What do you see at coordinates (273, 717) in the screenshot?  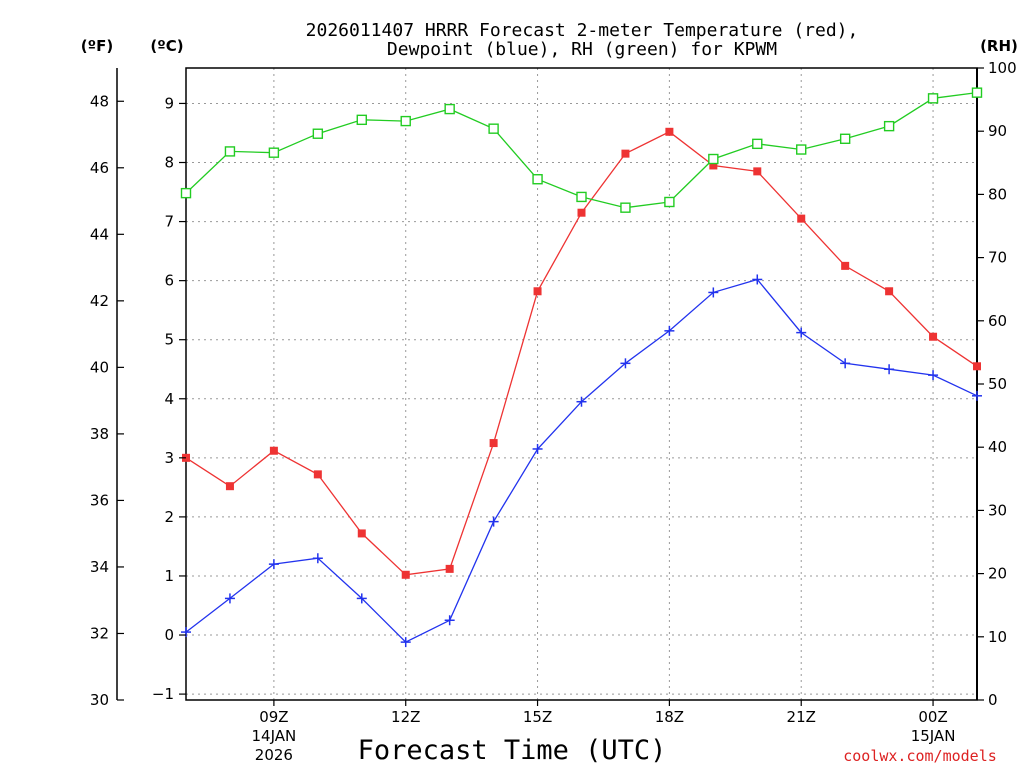 I see `x-tick-label: 09Z` at bounding box center [273, 717].